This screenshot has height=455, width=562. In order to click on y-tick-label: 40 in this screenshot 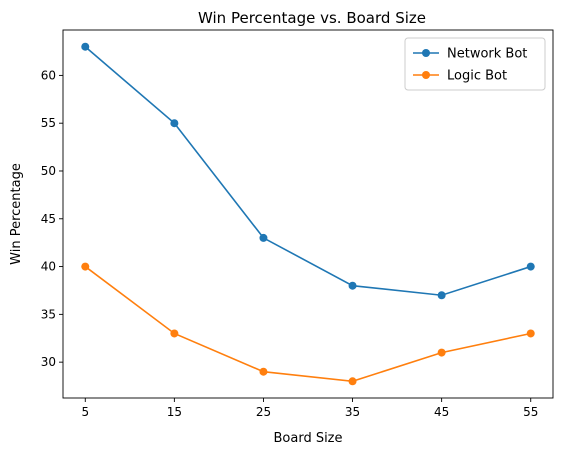, I will do `click(48, 267)`.